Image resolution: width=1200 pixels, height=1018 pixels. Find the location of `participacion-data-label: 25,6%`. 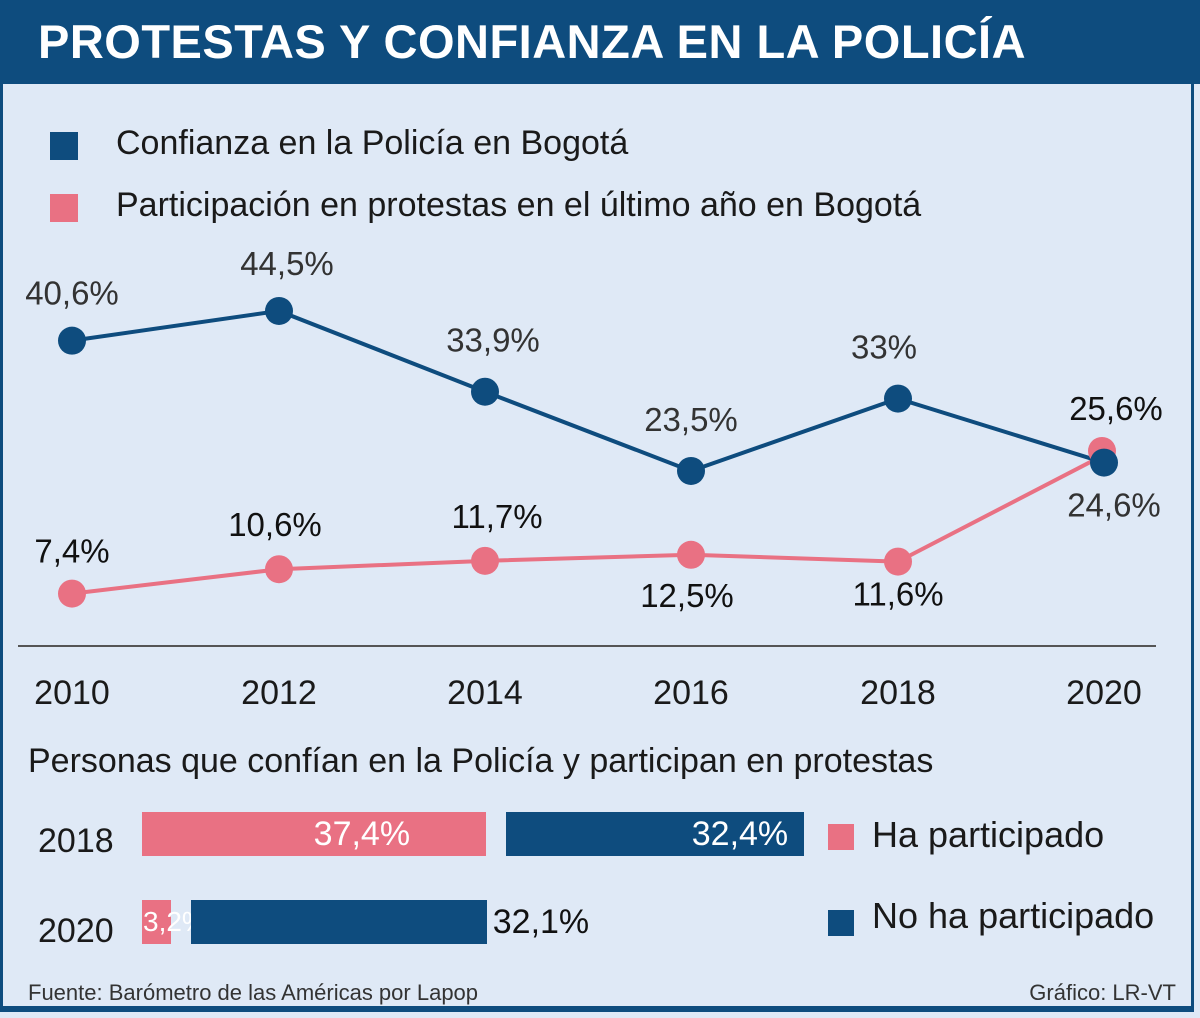

participacion-data-label: 25,6% is located at coordinates (1116, 408).